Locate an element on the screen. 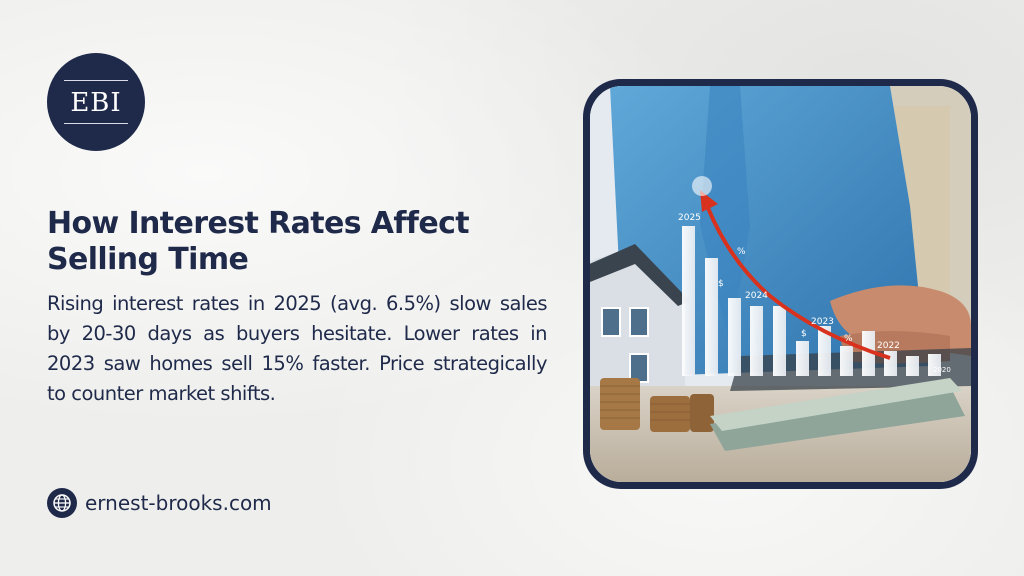  website-url: ernest-brooks.com is located at coordinates (178, 503).